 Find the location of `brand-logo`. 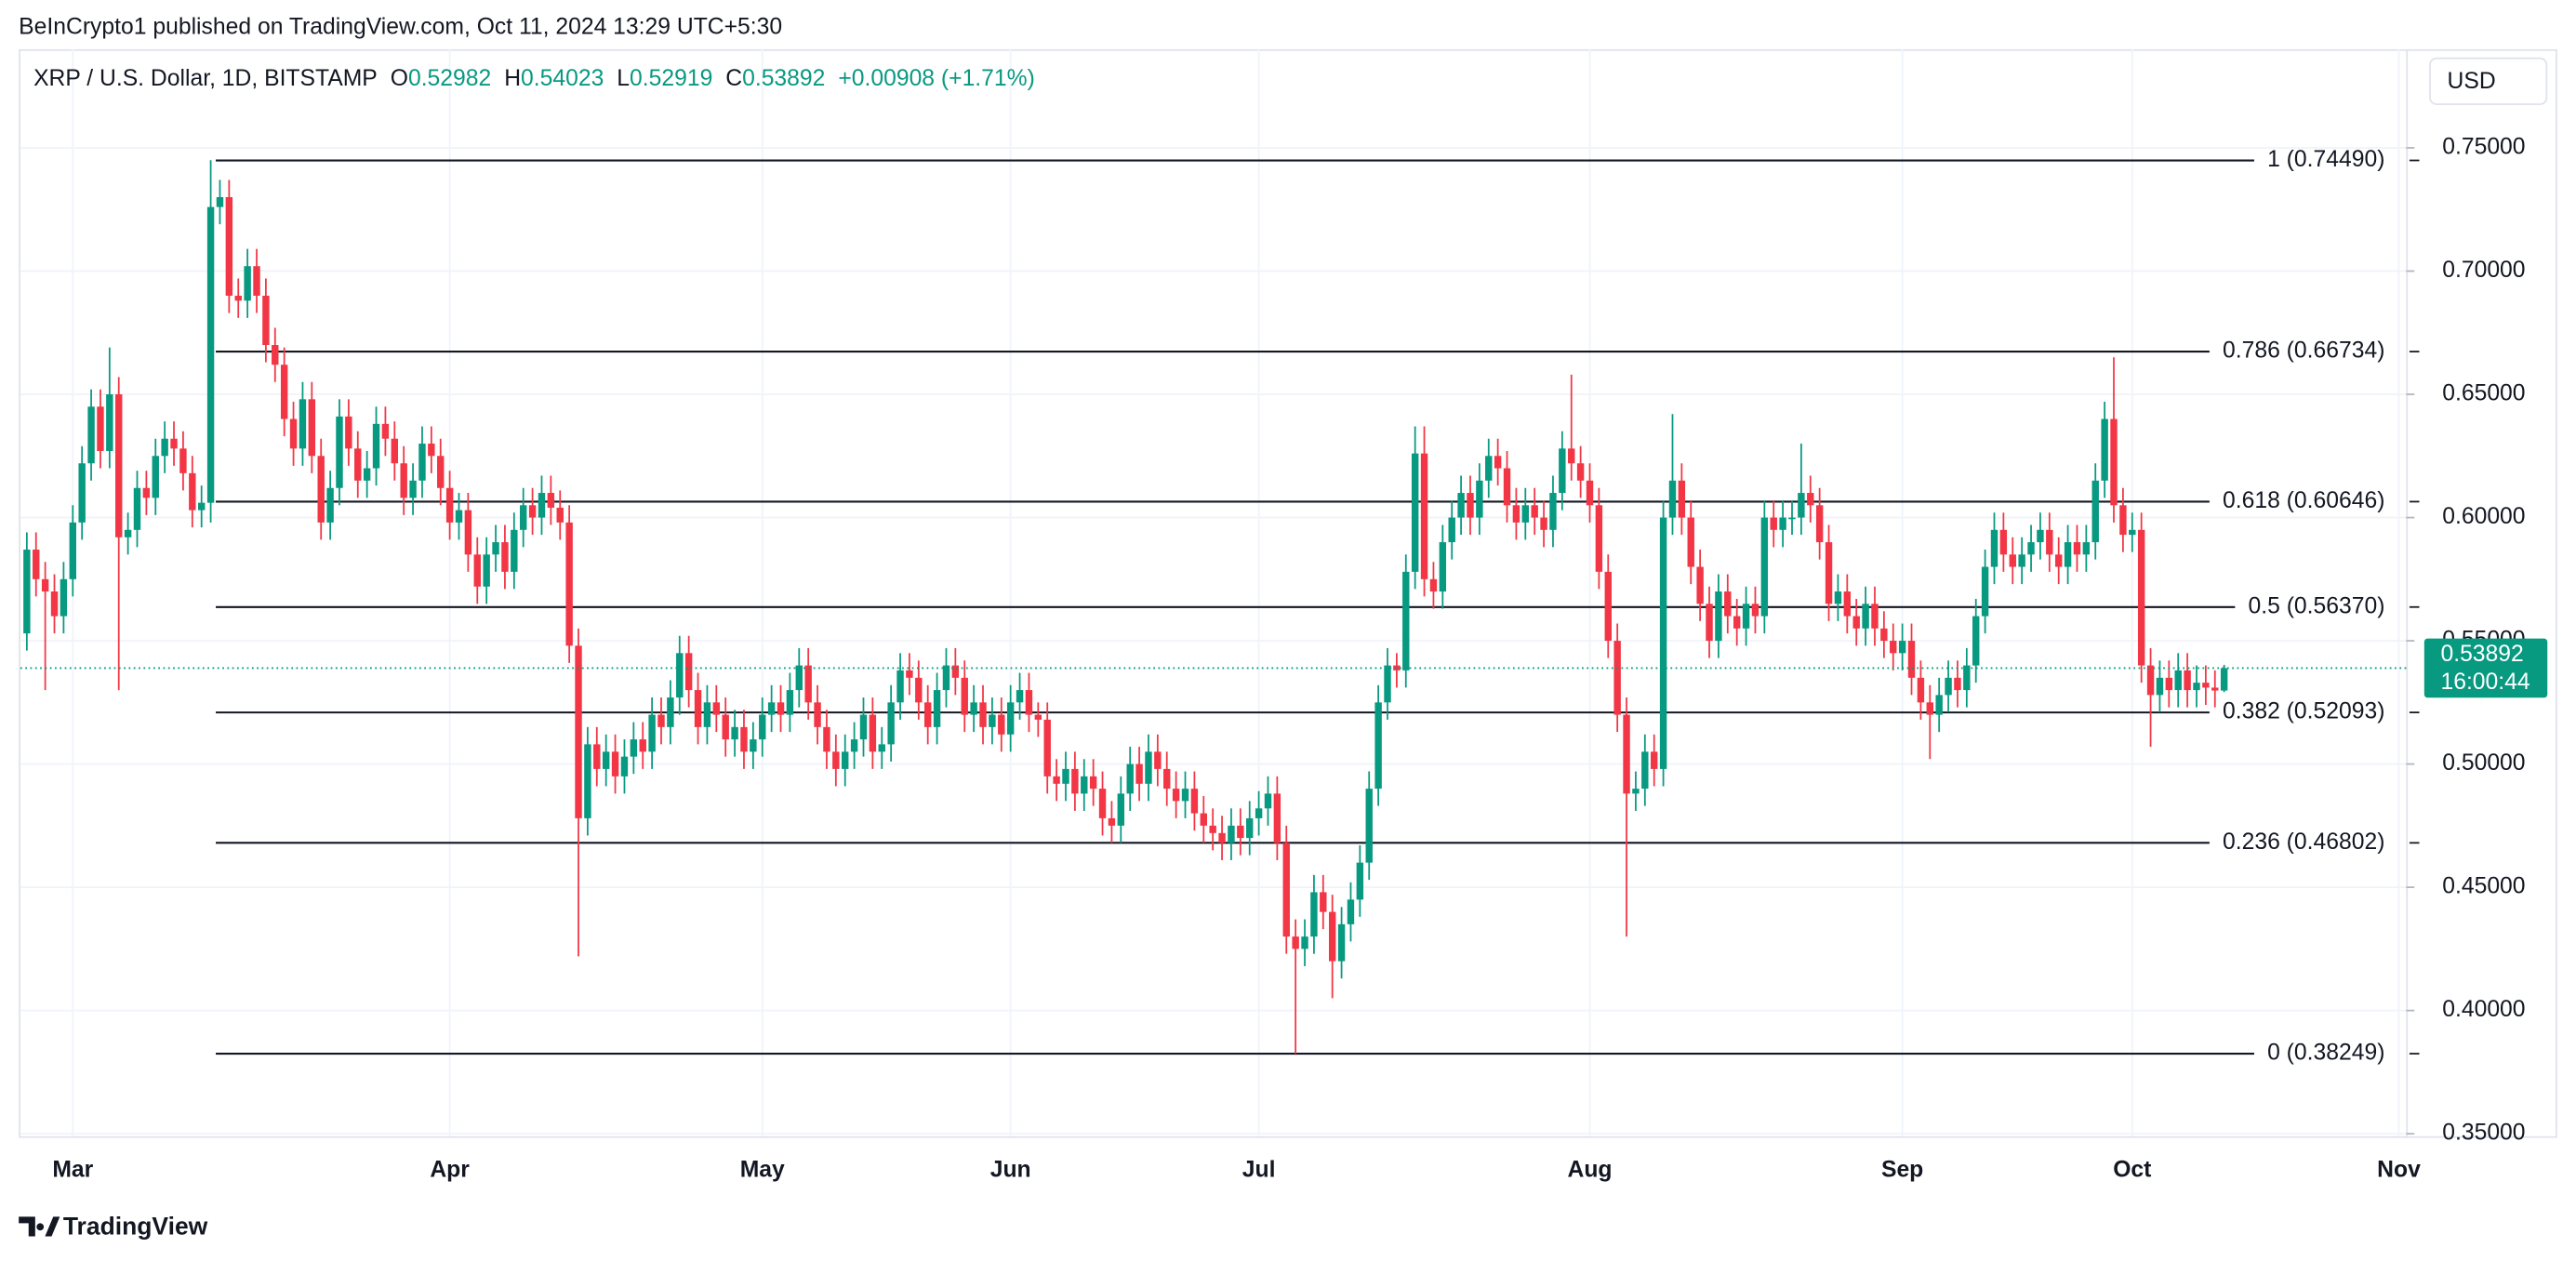

brand-logo is located at coordinates (39, 1226).